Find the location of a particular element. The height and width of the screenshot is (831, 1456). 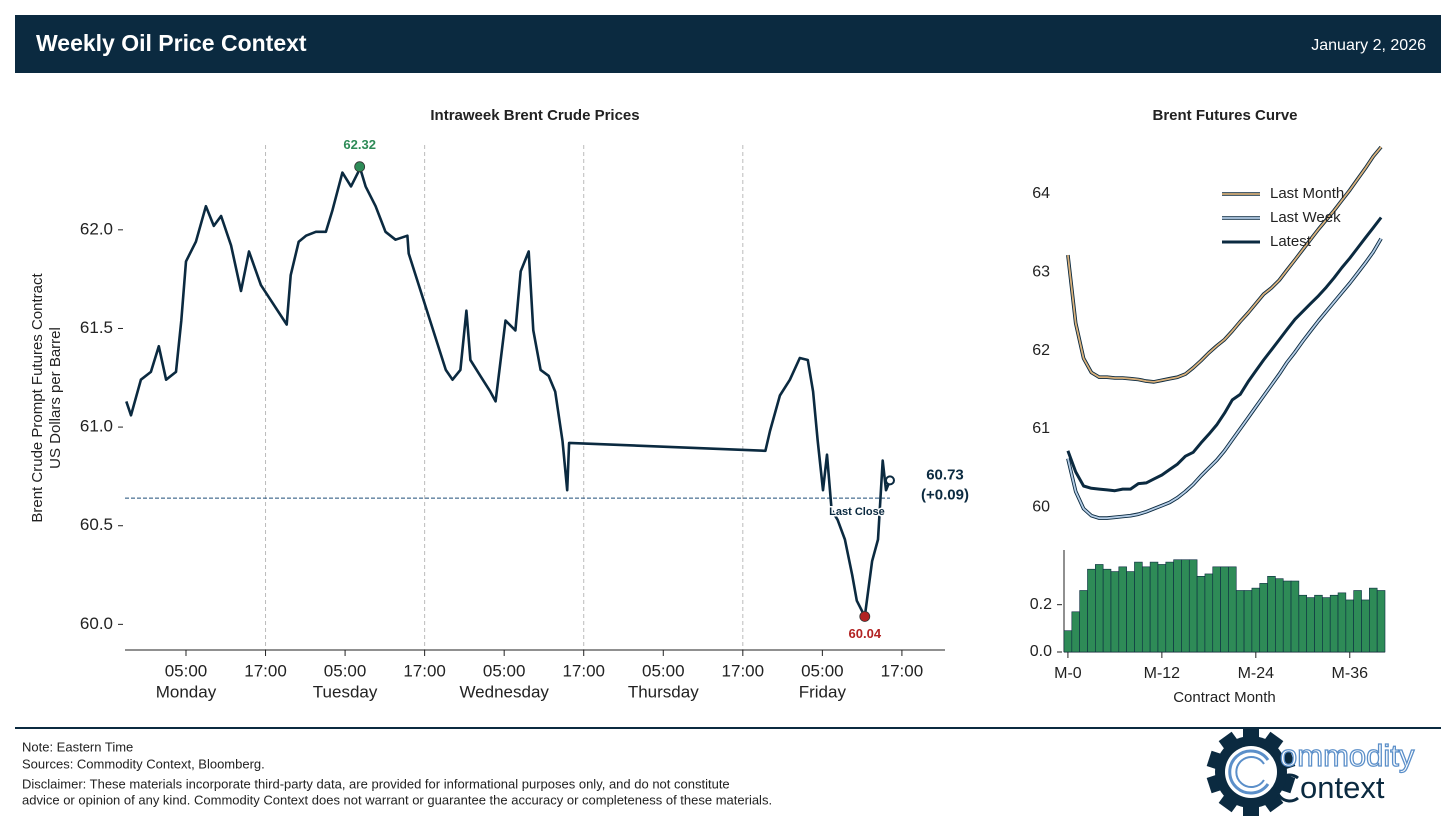

chart-title: Brent Futures Curve is located at coordinates (1224, 115).